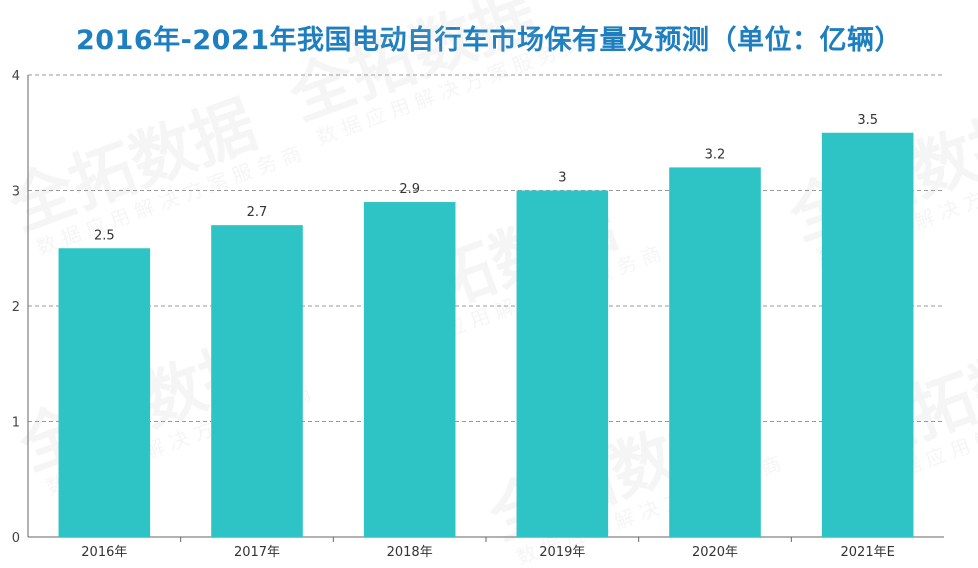  I want to click on y-tick-label: 1, so click(16, 423).